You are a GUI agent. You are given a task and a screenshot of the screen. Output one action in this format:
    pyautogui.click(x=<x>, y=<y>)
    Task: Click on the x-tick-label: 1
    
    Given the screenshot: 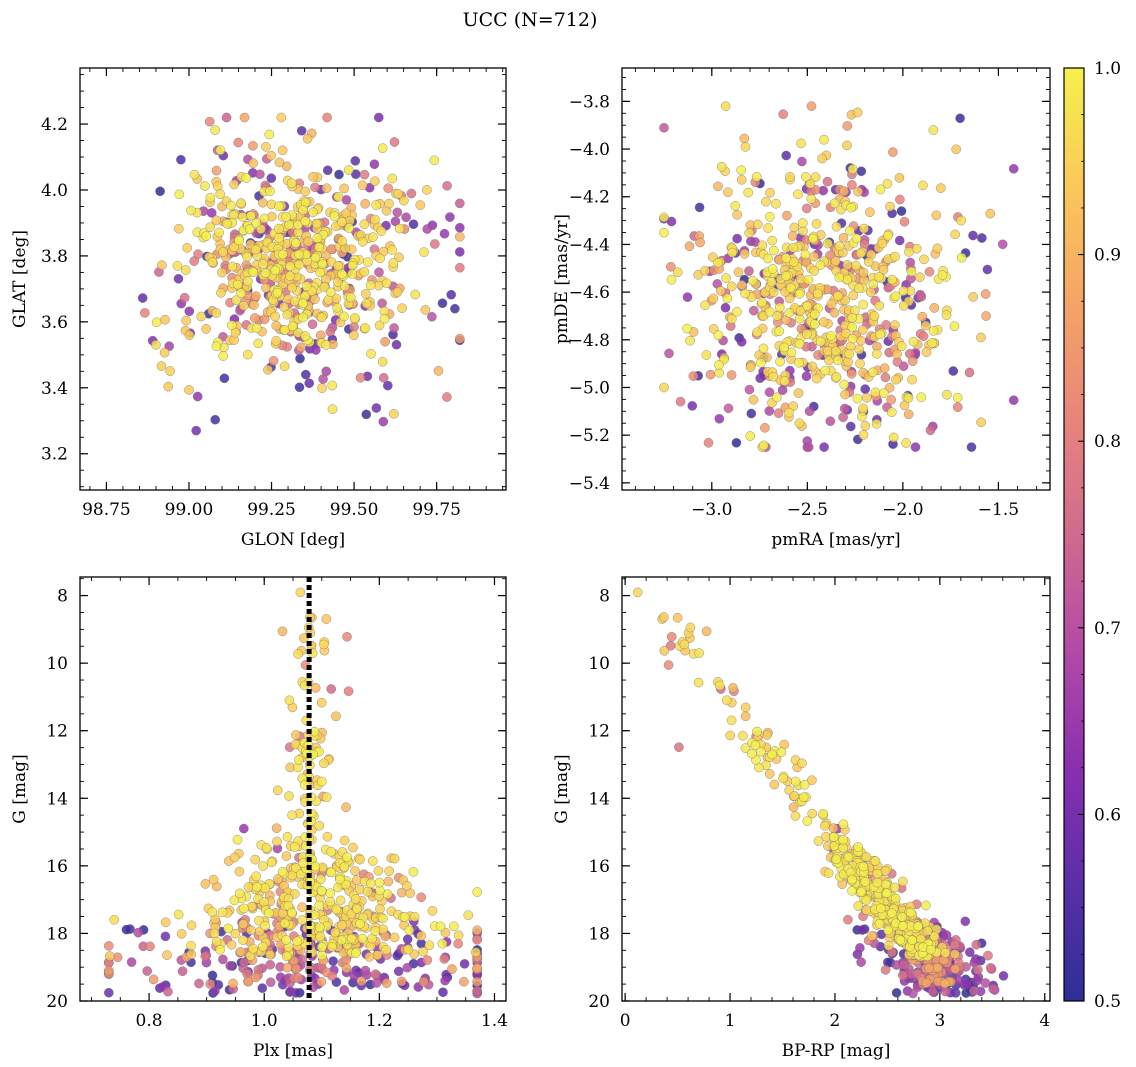 What is the action you would take?
    pyautogui.click(x=730, y=1021)
    